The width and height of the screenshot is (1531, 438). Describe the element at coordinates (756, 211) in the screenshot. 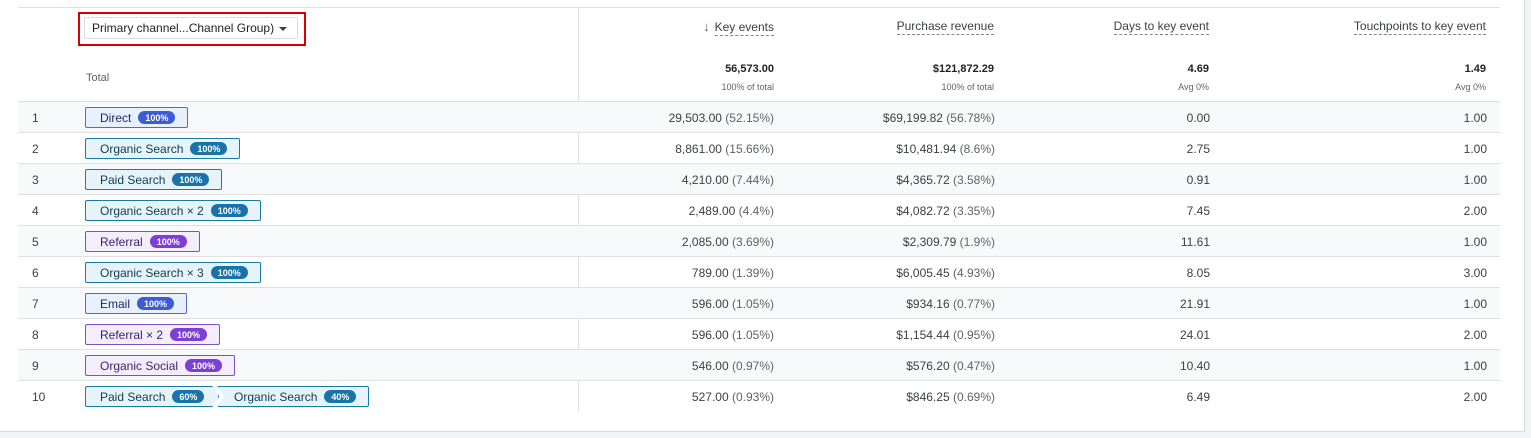

I see `cell-key-events-percent: (4.4%)` at that location.